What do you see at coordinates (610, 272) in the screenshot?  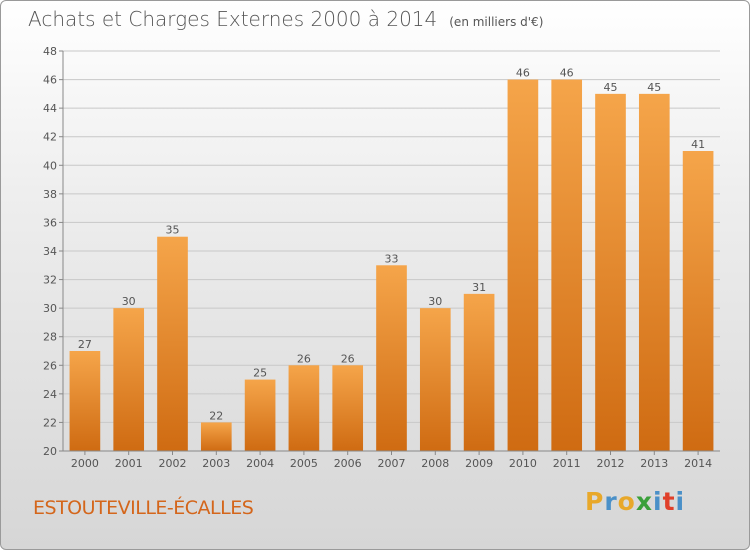 I see `bar-2012` at bounding box center [610, 272].